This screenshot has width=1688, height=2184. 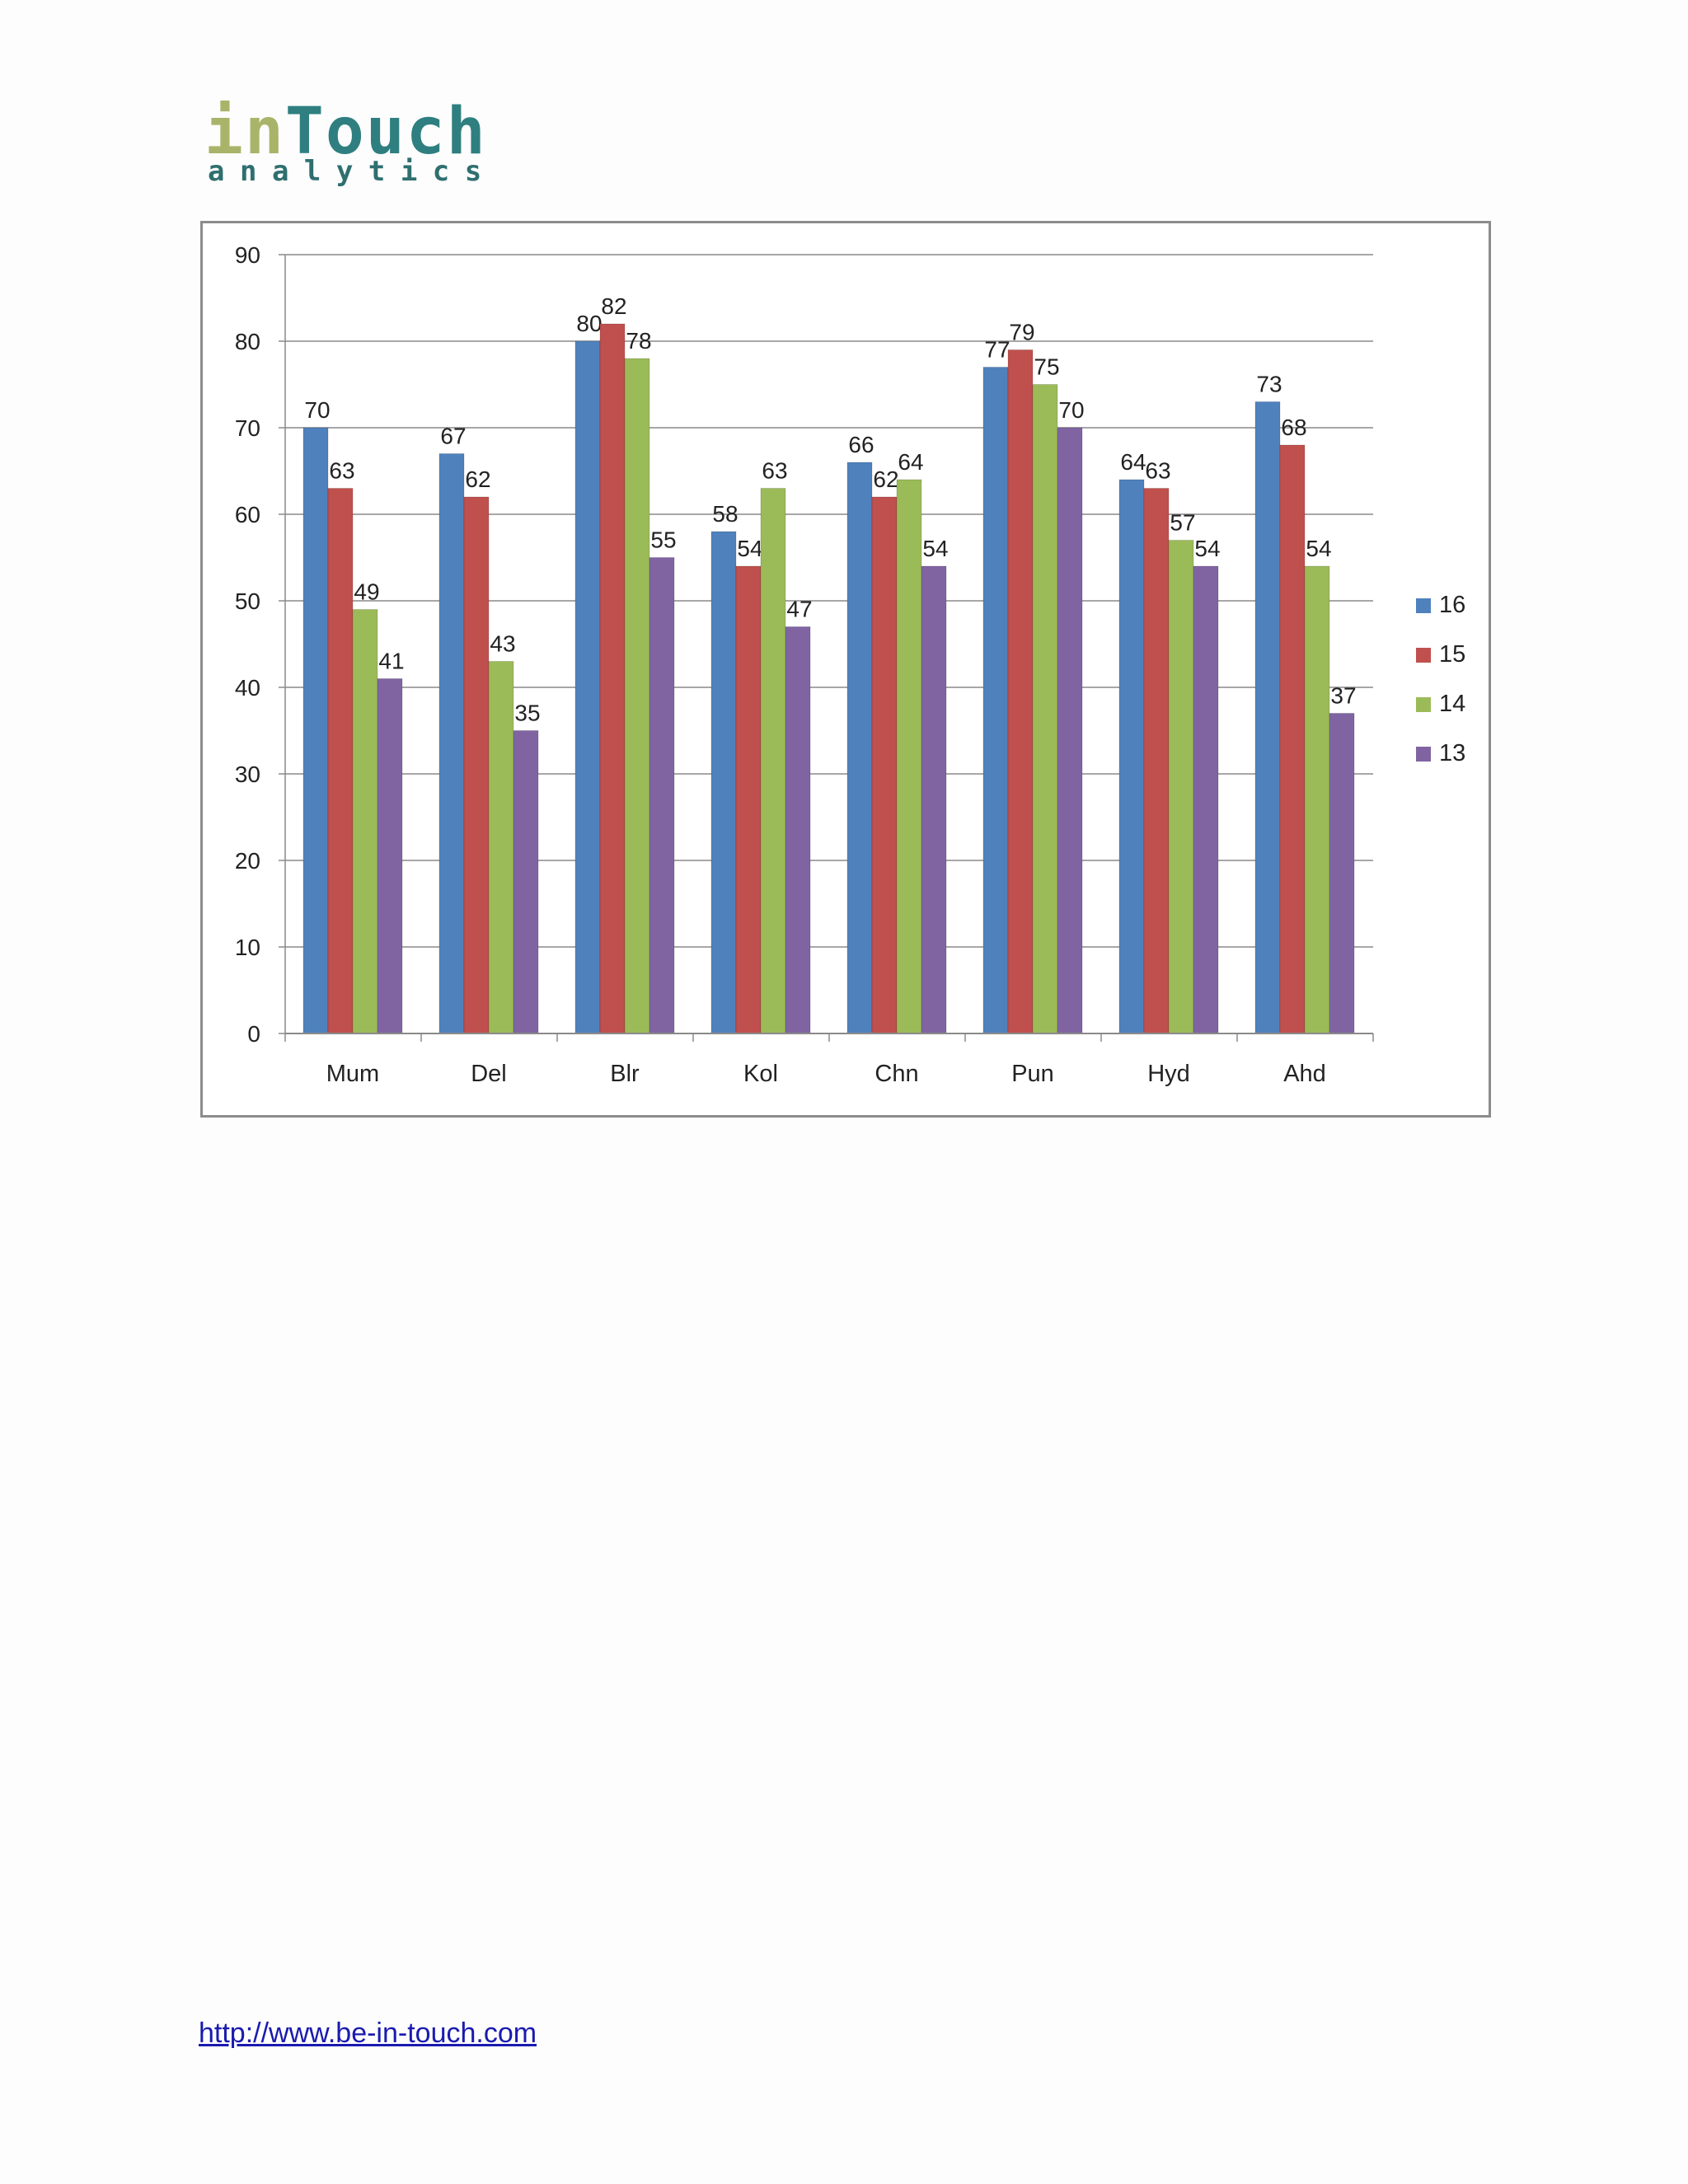 What do you see at coordinates (247, 428) in the screenshot?
I see `y-tick-label-70: 70` at bounding box center [247, 428].